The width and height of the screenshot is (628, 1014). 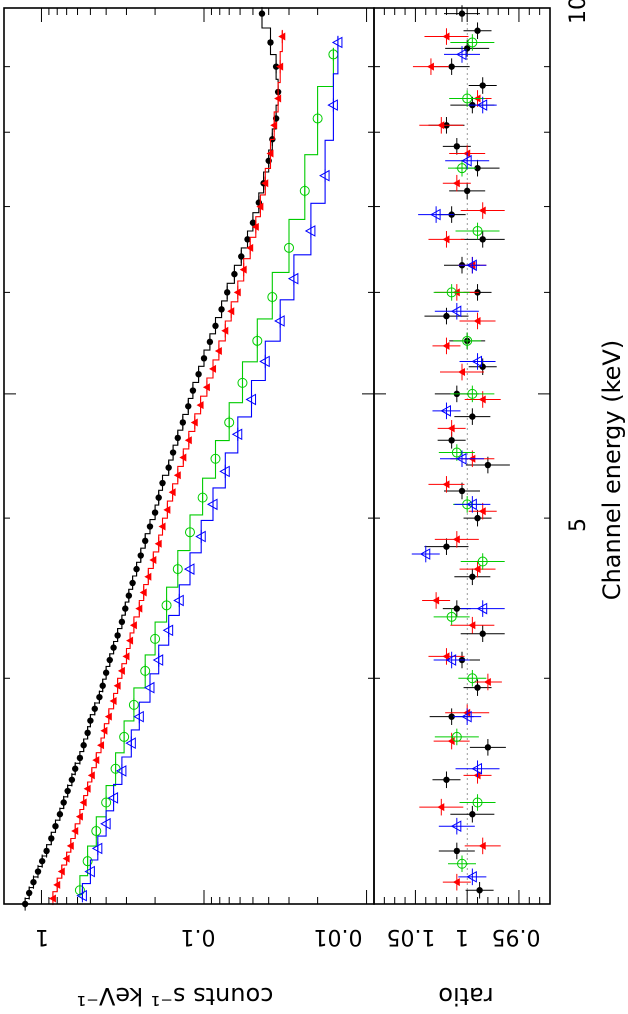 What do you see at coordinates (578, 12) in the screenshot?
I see `x-tick-label-10: 10` at bounding box center [578, 12].